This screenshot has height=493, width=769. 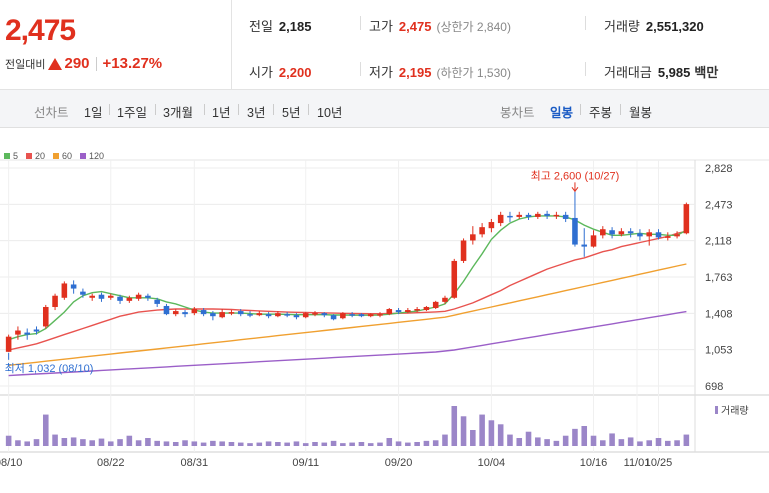 What do you see at coordinates (132, 113) in the screenshot?
I see `tab-1week: 1주일` at bounding box center [132, 113].